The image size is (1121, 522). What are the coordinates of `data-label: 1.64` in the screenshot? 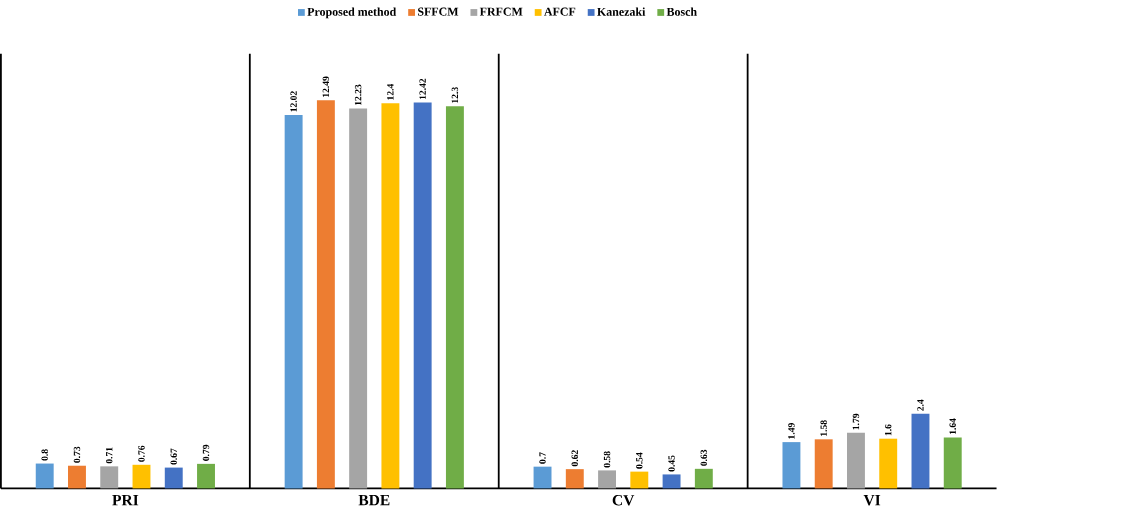 It's located at (952, 426).